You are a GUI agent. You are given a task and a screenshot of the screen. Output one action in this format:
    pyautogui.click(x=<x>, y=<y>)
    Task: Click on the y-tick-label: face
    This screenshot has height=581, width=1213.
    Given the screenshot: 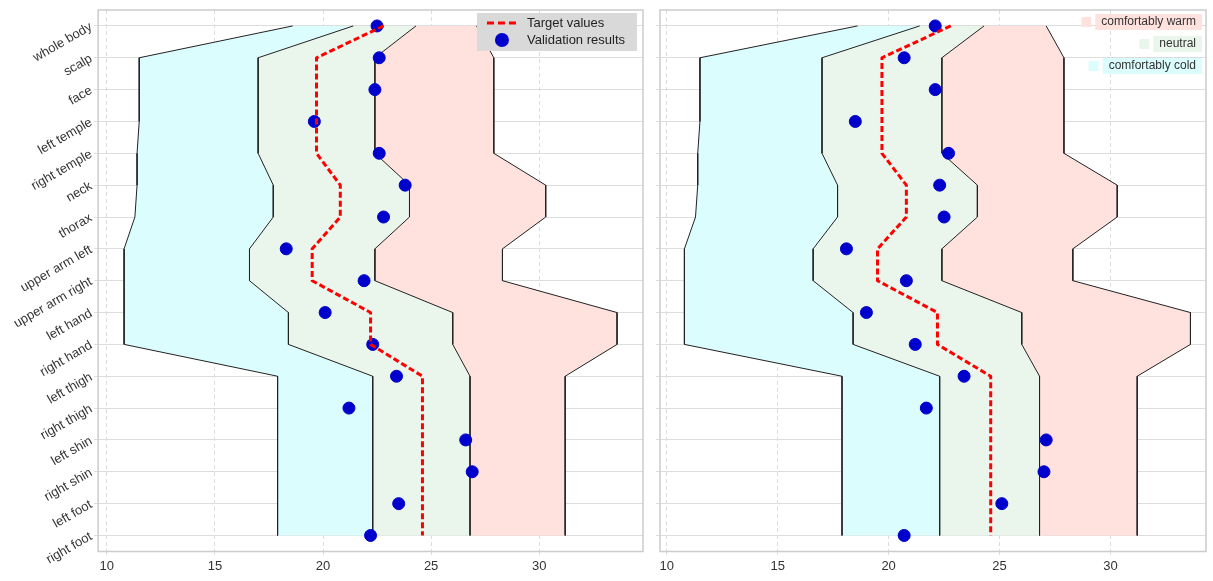 What is the action you would take?
    pyautogui.click(x=80, y=95)
    